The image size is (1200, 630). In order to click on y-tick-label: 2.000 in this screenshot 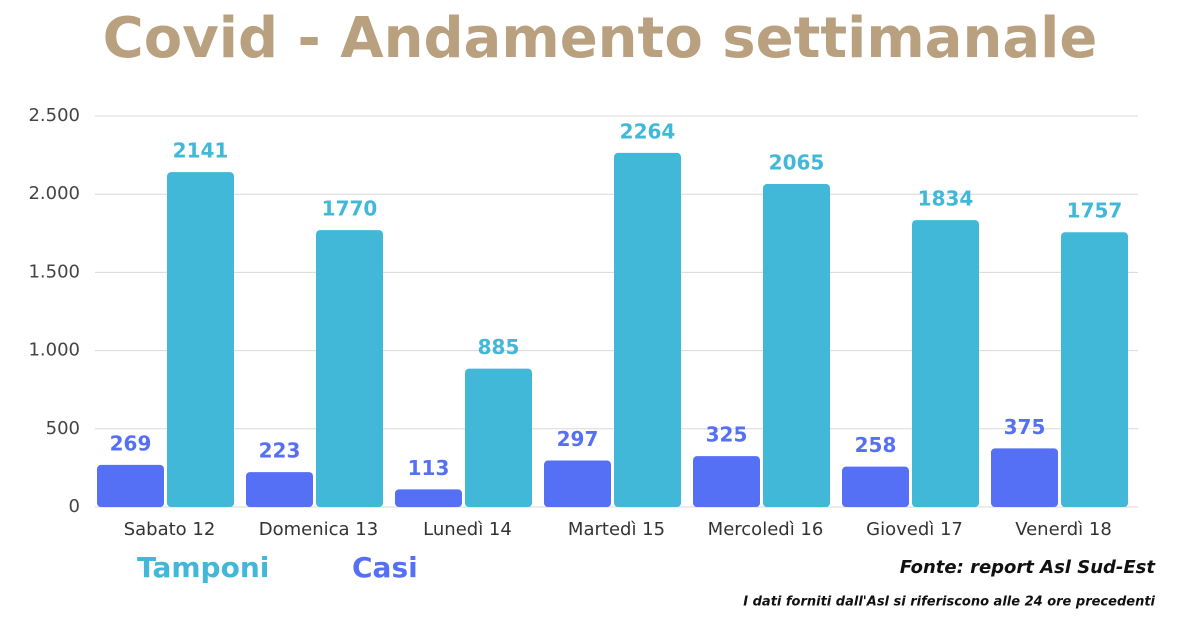, I will do `click(54, 193)`.